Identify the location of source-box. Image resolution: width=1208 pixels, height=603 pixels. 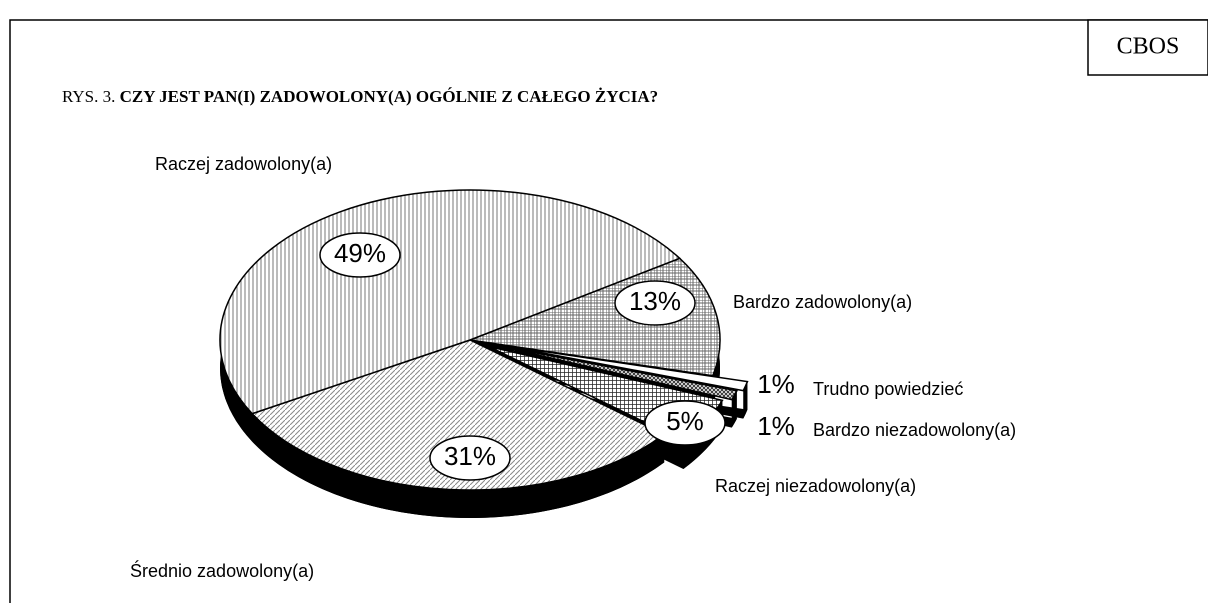
(1147, 47).